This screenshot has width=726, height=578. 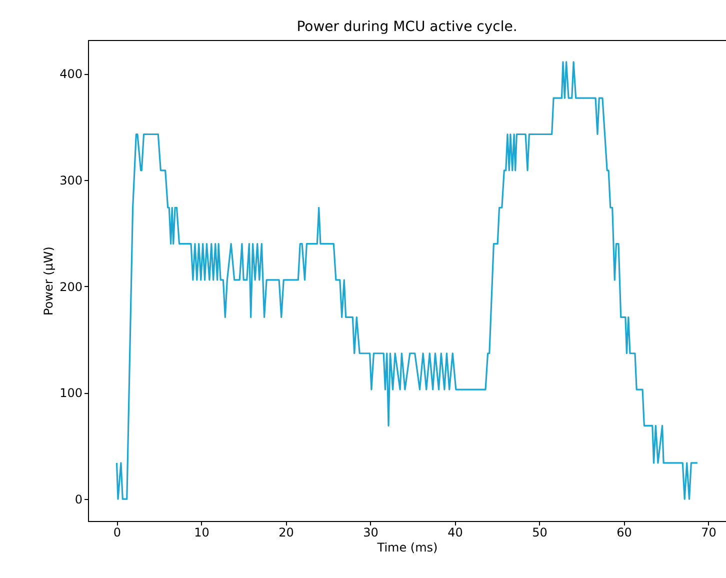 What do you see at coordinates (407, 27) in the screenshot?
I see `chart-title: Power during MCU active cycle.` at bounding box center [407, 27].